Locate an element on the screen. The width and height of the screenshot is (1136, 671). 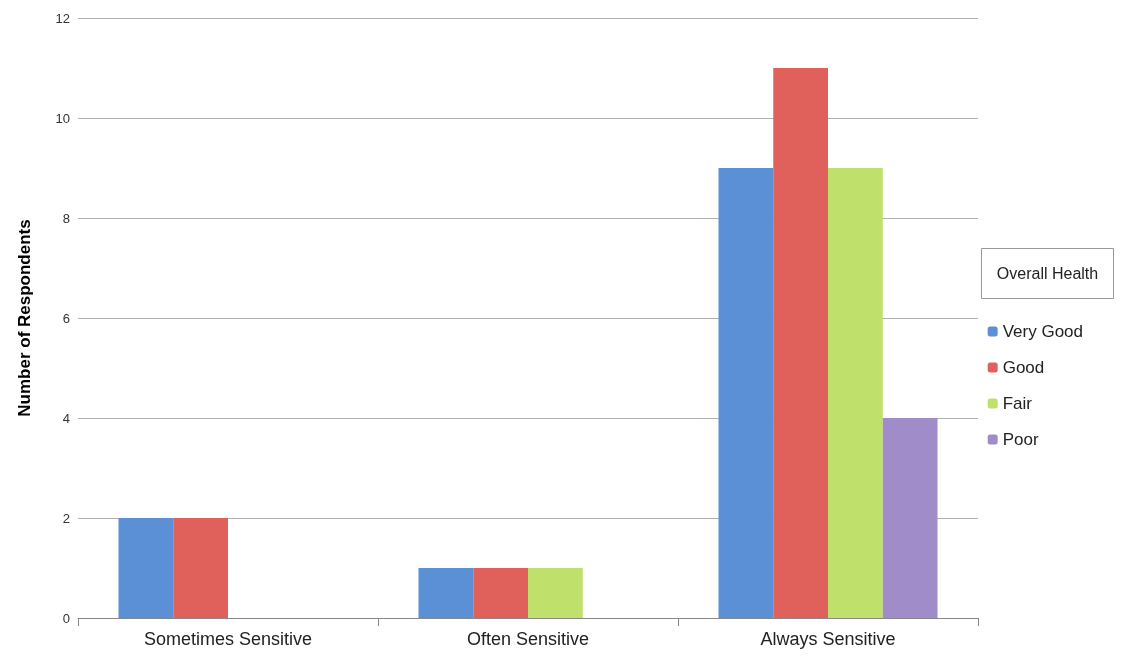
y-tick-label: 2 is located at coordinates (66, 518).